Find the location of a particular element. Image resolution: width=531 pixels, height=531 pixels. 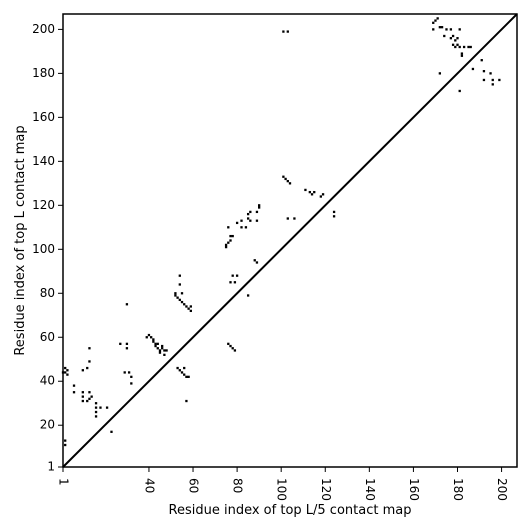

y-tick-label: 140 is located at coordinates (43, 161).